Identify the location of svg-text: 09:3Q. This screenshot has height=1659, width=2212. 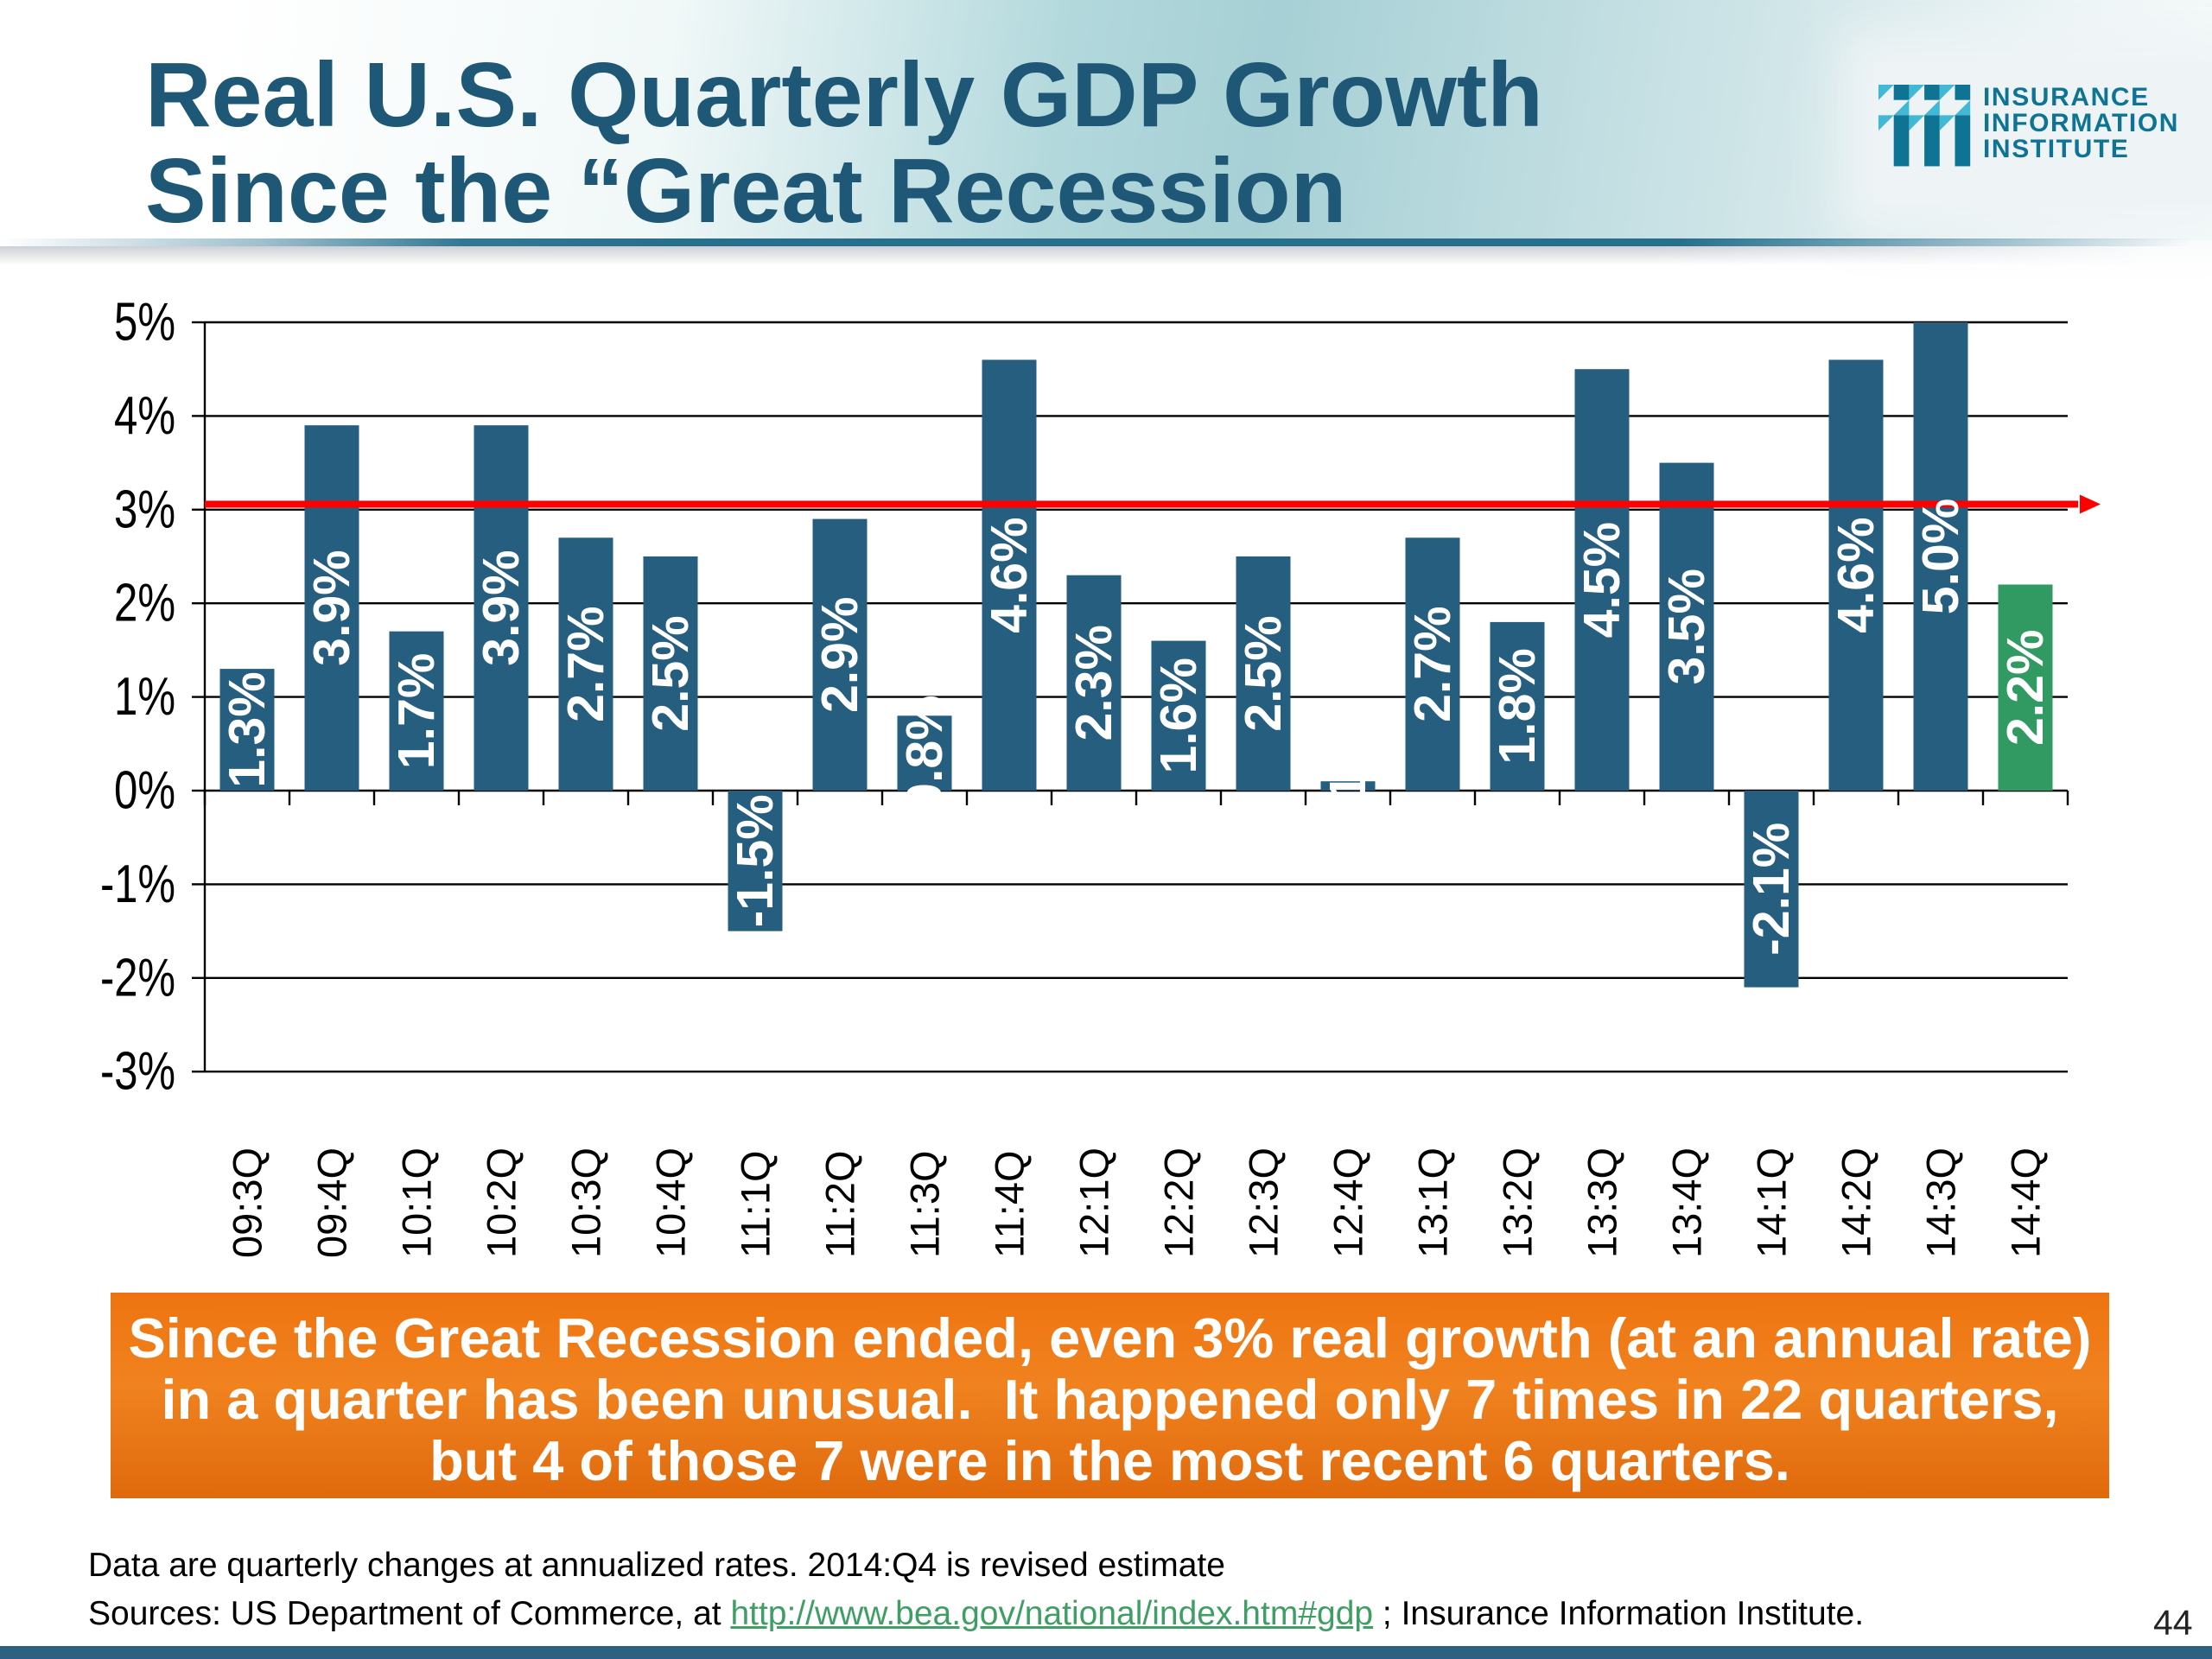
(247, 1202).